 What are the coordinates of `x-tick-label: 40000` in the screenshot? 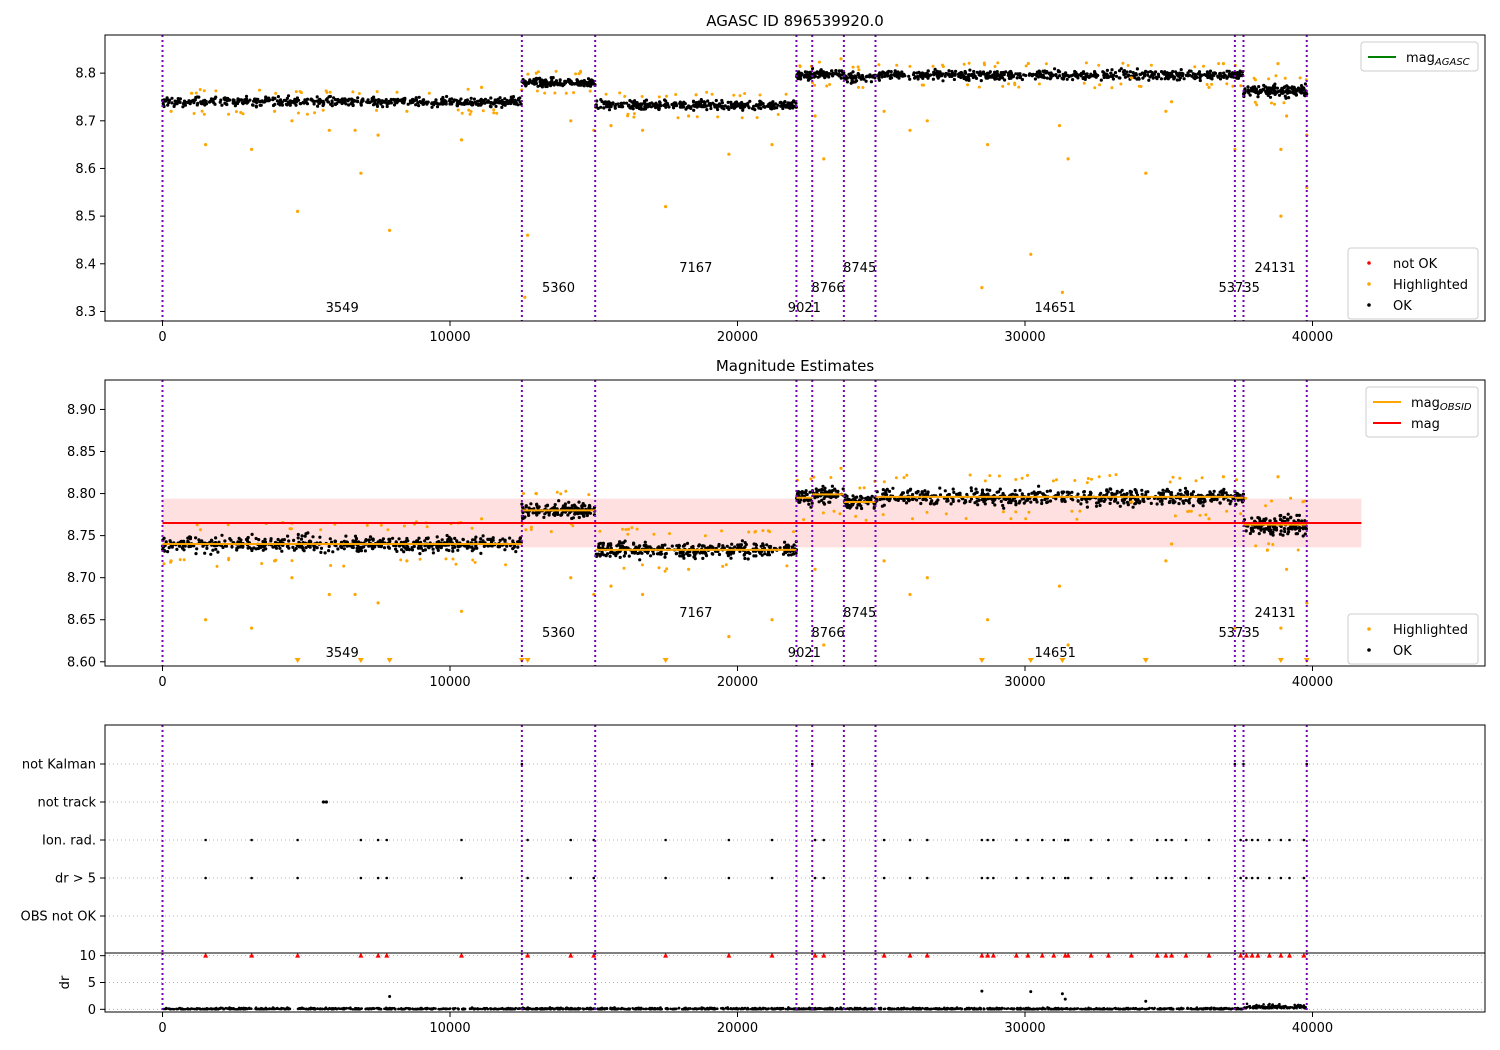 It's located at (1312, 682).